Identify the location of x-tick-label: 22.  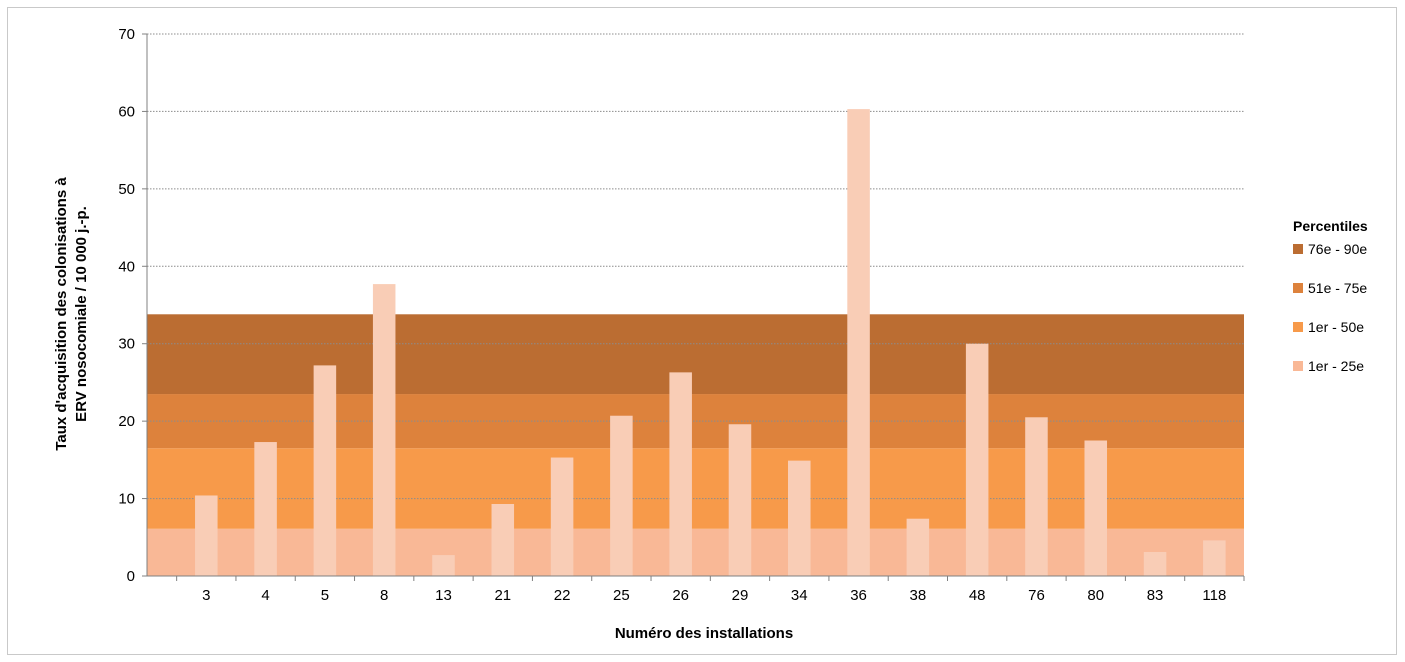
(562, 595).